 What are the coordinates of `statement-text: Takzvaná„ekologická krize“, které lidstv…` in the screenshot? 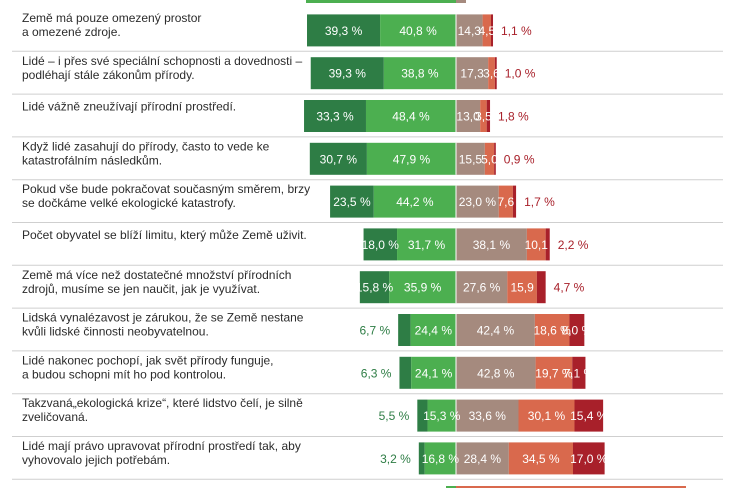 It's located at (162, 403).